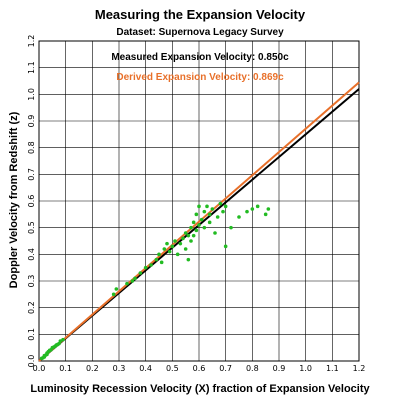  What do you see at coordinates (31, 147) in the screenshot?
I see `y-tick-label: 0.8` at bounding box center [31, 147].